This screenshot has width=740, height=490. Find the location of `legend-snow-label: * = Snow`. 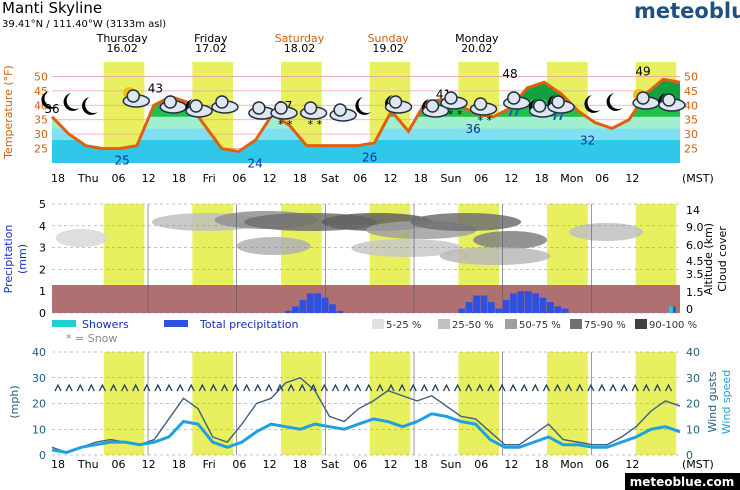

legend-snow-label: * = Snow is located at coordinates (91, 338).